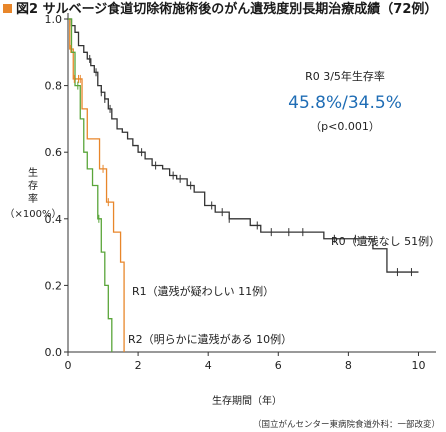 The image size is (446, 432). What do you see at coordinates (54, 19) in the screenshot?
I see `y-tick-label: 1.0` at bounding box center [54, 19].